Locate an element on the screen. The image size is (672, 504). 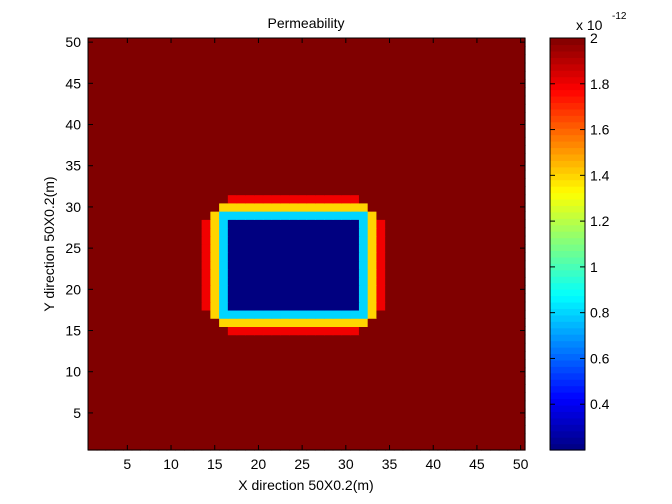
colorbar-ticks: 0.40.60.811.21.41.61.82 is located at coordinates (580, 221).